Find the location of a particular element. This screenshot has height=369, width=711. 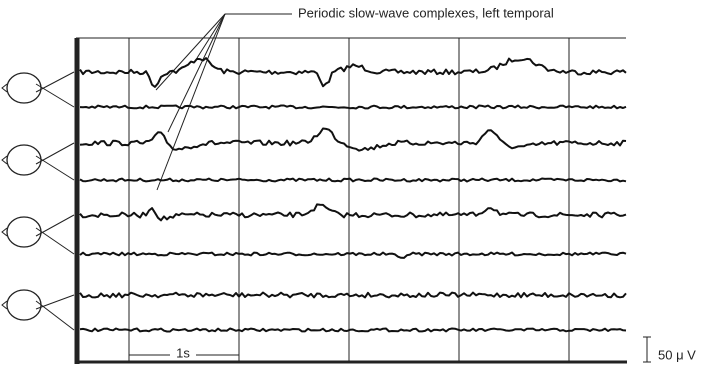

annotation-leaders is located at coordinates (223, 102).